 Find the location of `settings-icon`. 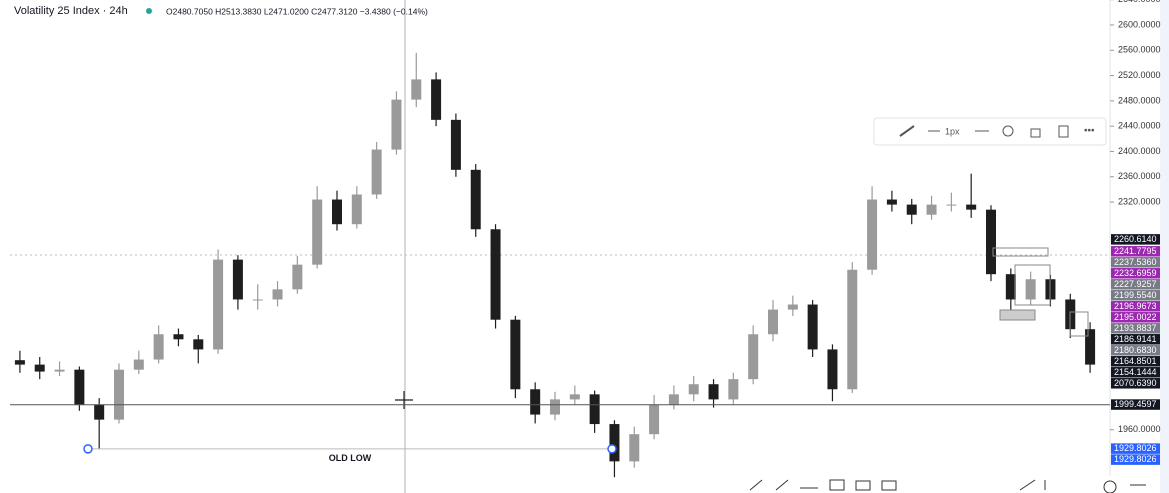

settings-icon is located at coordinates (1008, 131).